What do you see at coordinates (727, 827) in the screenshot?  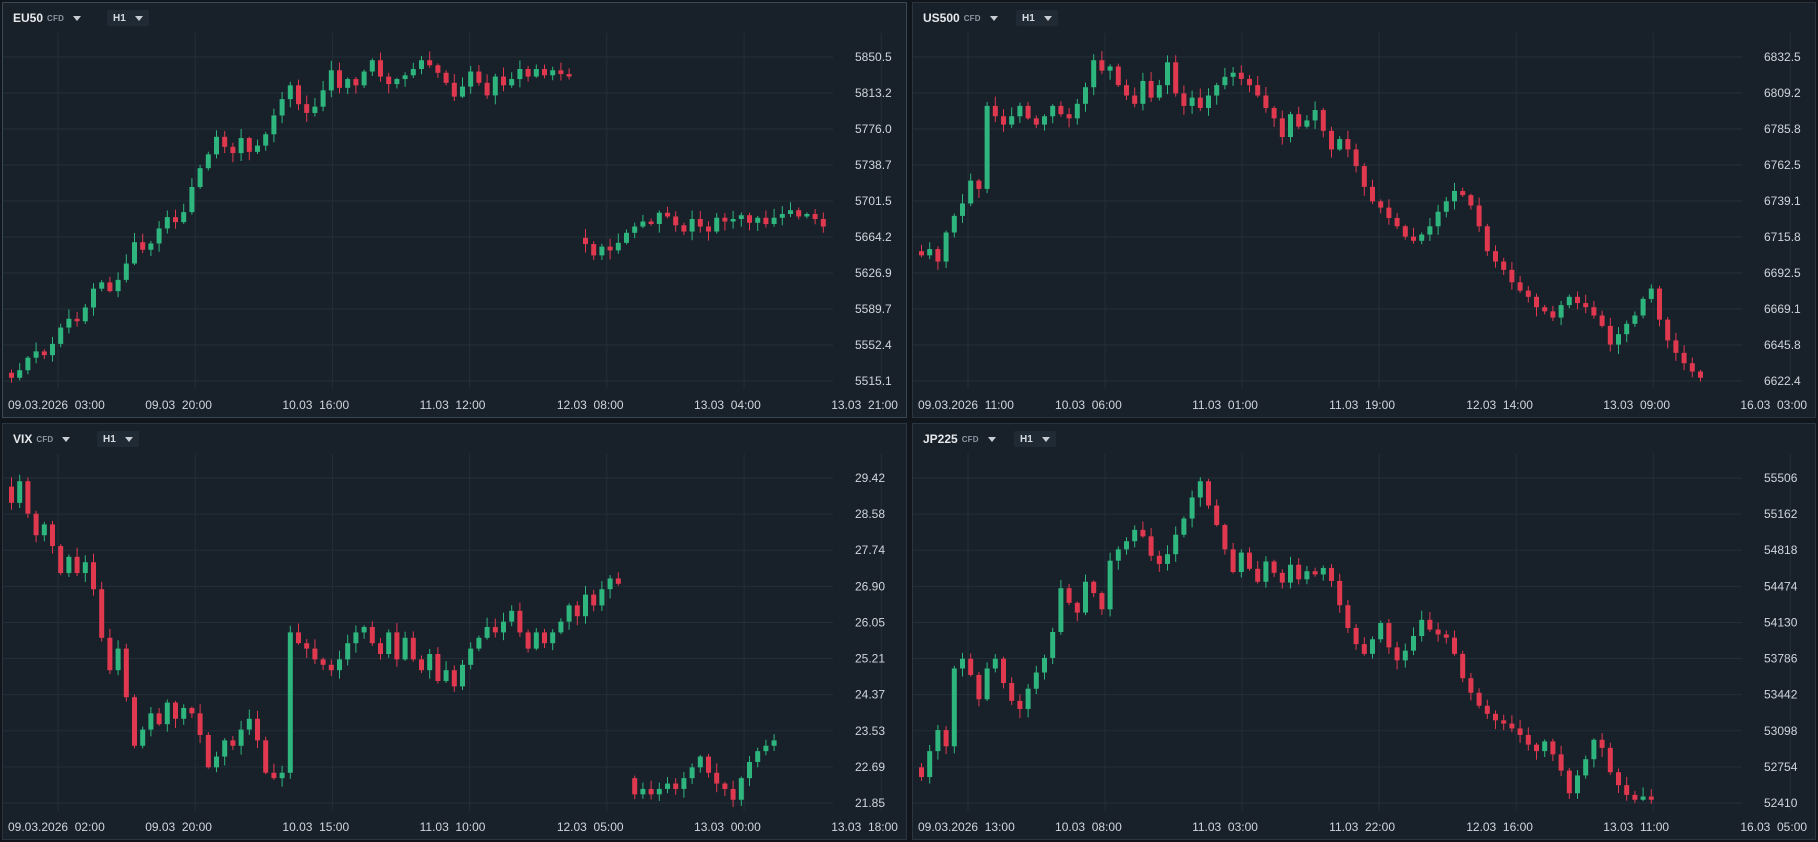 I see `x-tick-label: 13.03 00:00` at bounding box center [727, 827].